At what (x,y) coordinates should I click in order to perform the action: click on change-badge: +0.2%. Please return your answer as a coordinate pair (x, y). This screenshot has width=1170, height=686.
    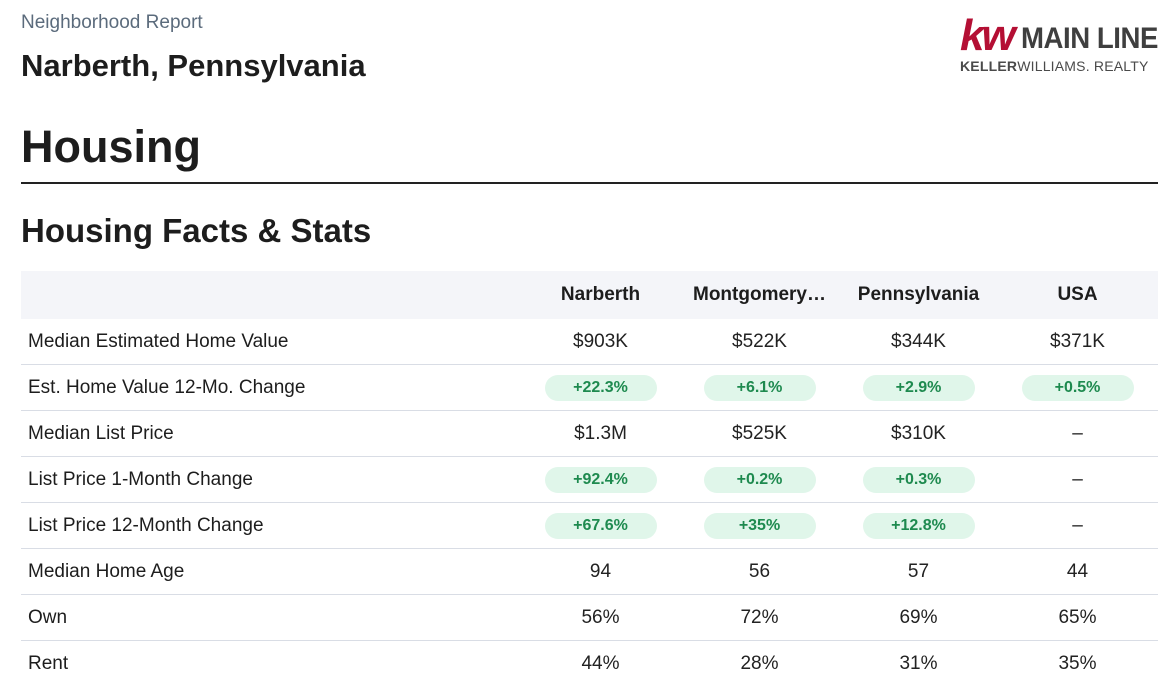
    Looking at the image, I should click on (759, 479).